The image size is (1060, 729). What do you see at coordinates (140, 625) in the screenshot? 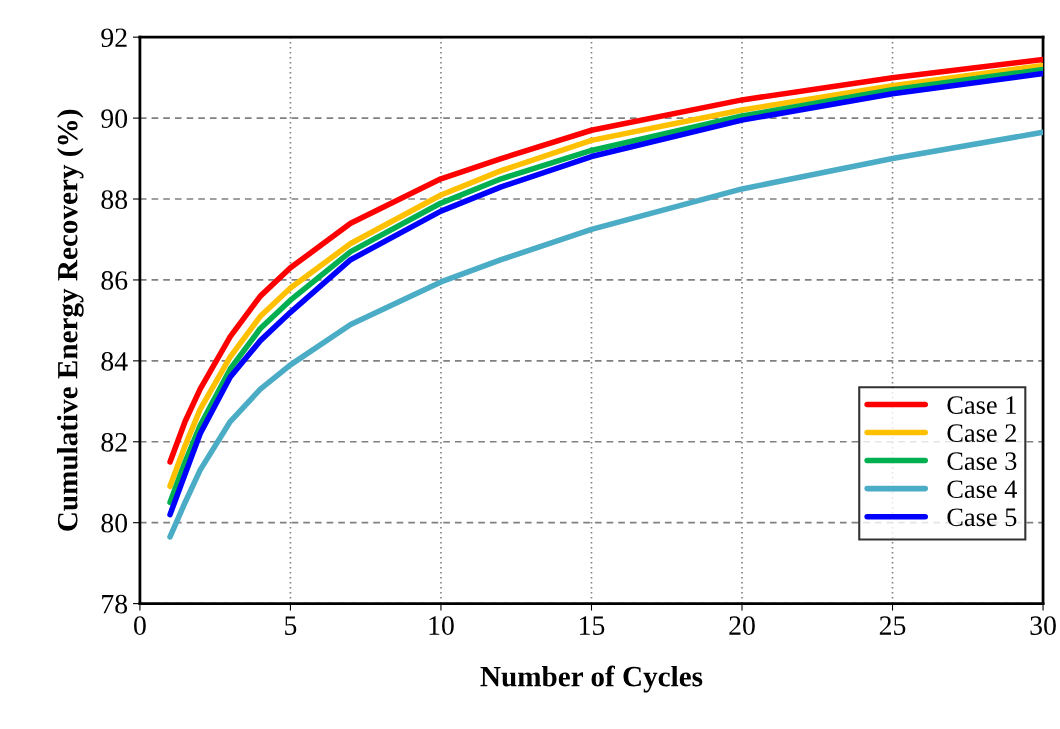
I see `x-tick-label: 0` at bounding box center [140, 625].